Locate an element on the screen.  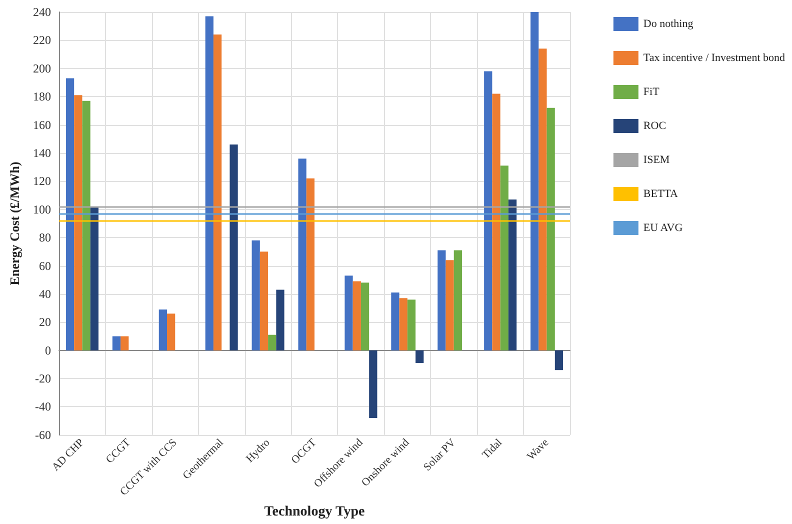
legend-label: BETTA is located at coordinates (660, 194).